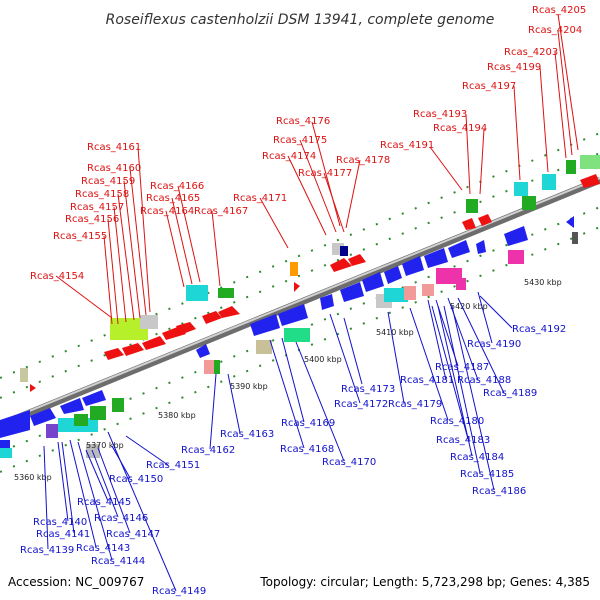 This screenshot has height=600, width=600. I want to click on kbp-label: 5400 kbp, so click(323, 359).